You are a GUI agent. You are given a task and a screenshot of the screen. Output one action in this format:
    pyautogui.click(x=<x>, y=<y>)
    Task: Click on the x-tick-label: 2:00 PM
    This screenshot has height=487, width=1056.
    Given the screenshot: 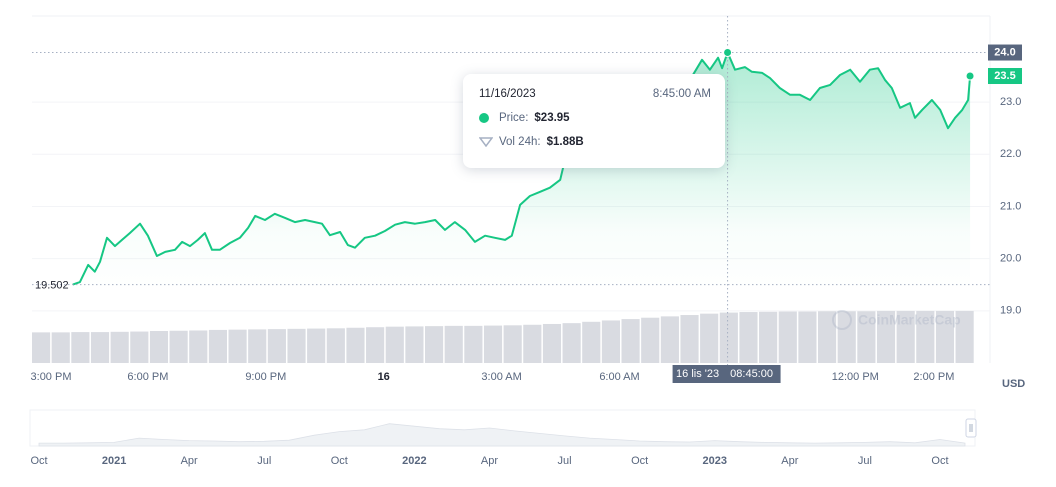 What is the action you would take?
    pyautogui.click(x=933, y=377)
    